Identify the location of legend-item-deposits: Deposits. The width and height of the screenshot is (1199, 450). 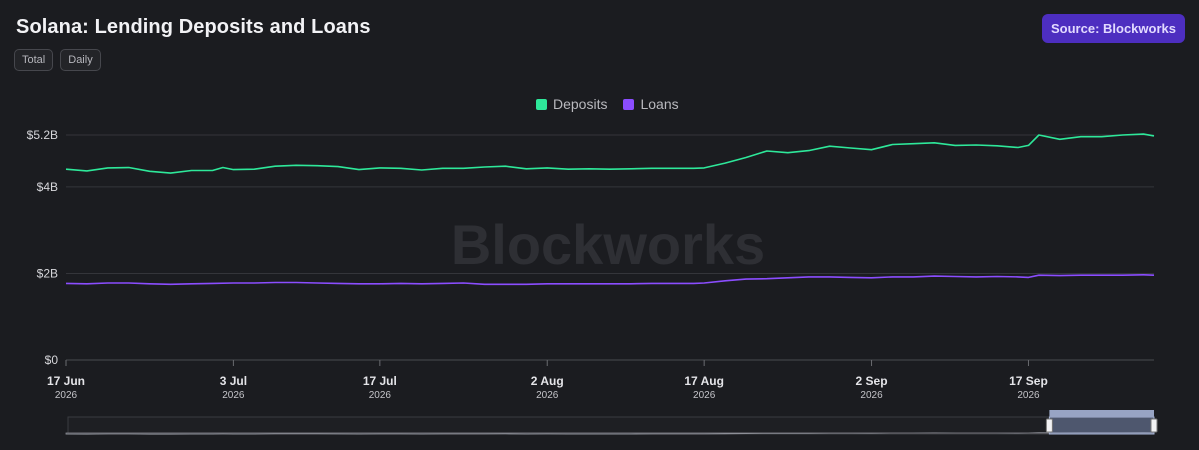
(571, 104).